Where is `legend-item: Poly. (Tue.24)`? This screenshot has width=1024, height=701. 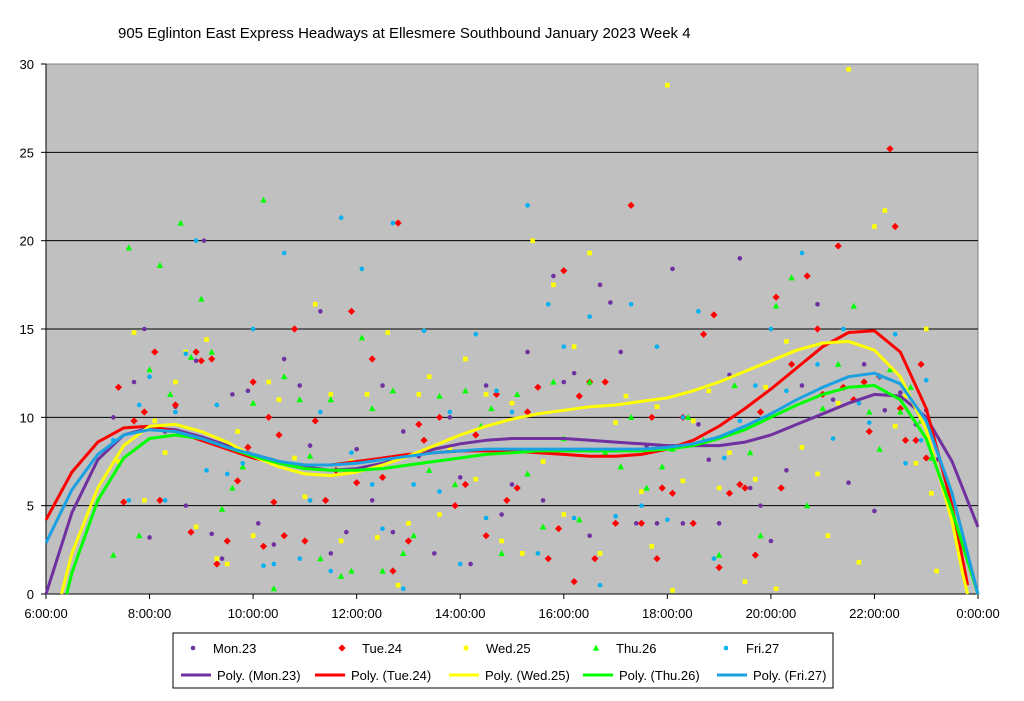 legend-item: Poly. (Tue.24) is located at coordinates (373, 675).